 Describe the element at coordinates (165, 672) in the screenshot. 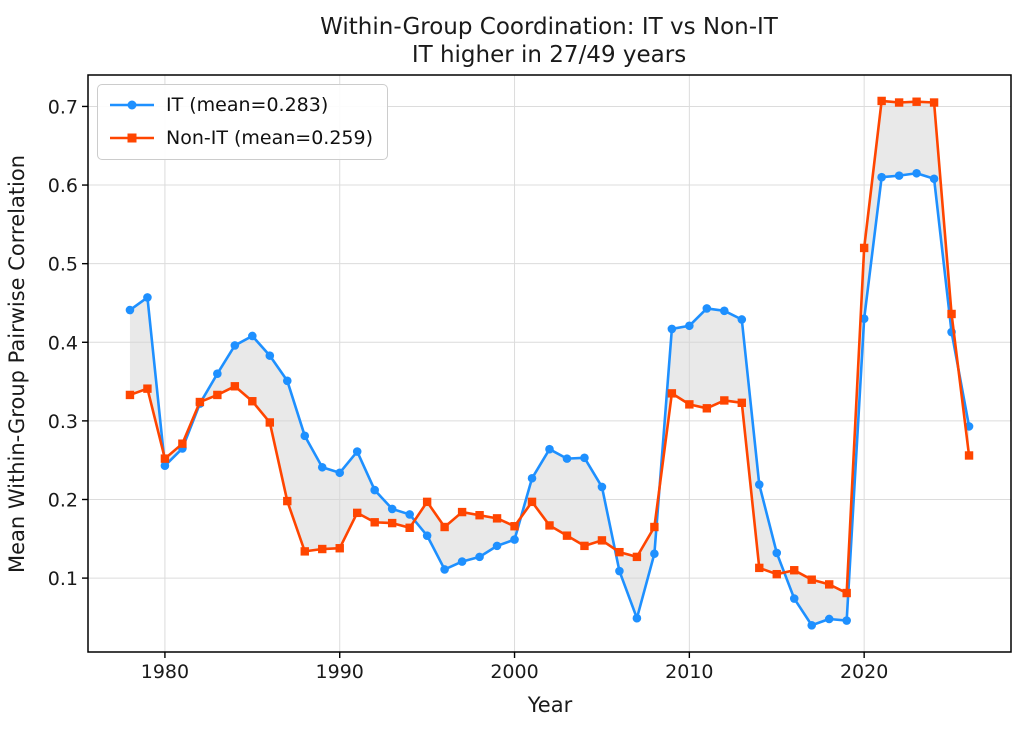

I see `x-tick-label: 1980` at that location.